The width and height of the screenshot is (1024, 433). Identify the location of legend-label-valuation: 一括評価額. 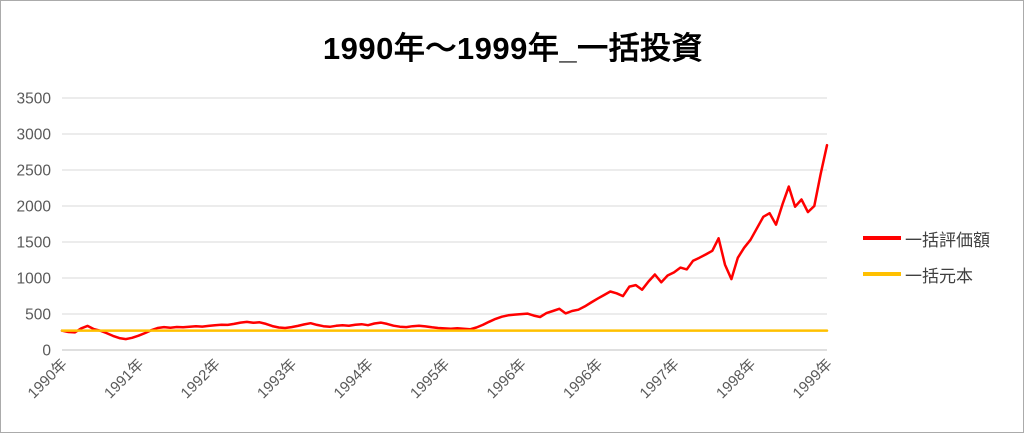
(947, 240).